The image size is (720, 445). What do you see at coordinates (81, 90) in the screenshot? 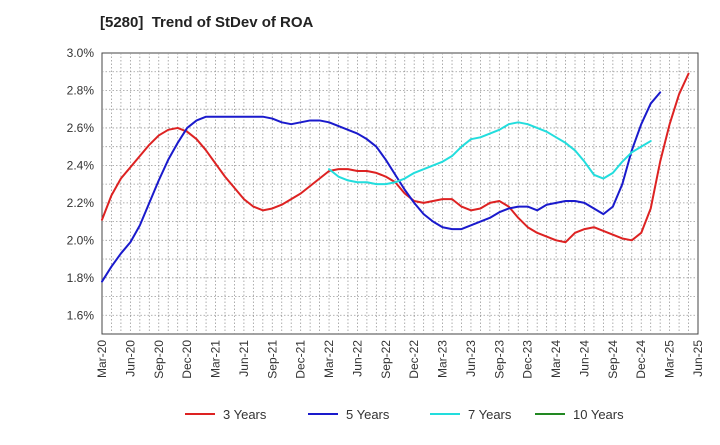
I see `y-tick-label: 2.8%` at bounding box center [81, 90].